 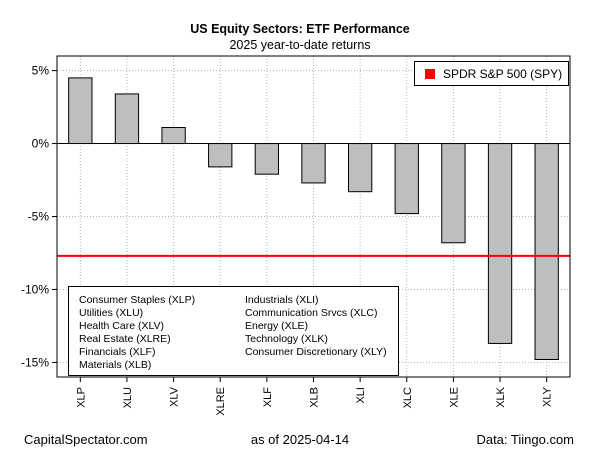 What do you see at coordinates (316, 352) in the screenshot?
I see `key-entry: Consumer Discretionary (XLY)` at bounding box center [316, 352].